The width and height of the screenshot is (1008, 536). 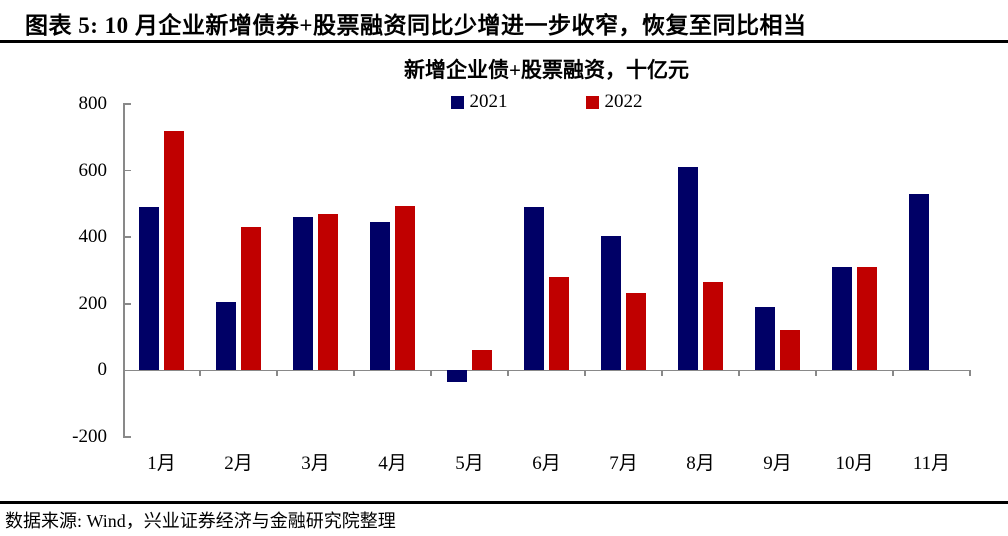 I want to click on y-axis-line, so click(x=124, y=270).